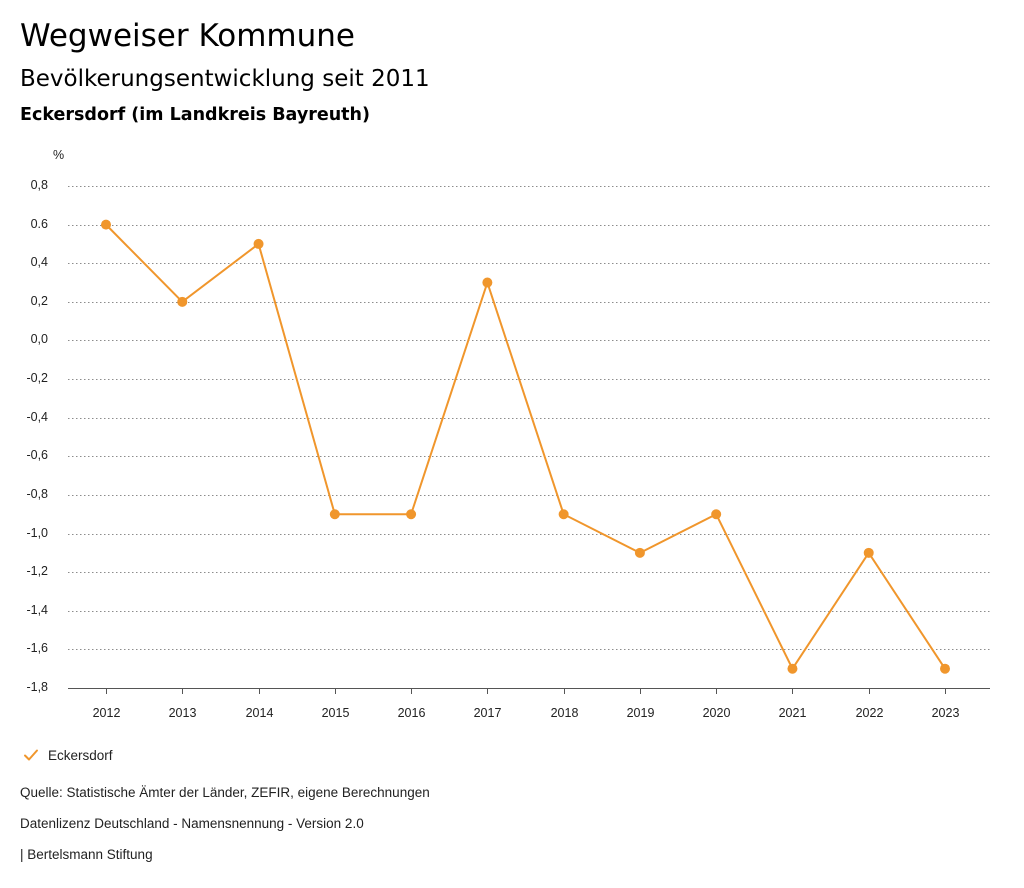  Describe the element at coordinates (39, 301) in the screenshot. I see `y-tick-label: 0,2` at that location.